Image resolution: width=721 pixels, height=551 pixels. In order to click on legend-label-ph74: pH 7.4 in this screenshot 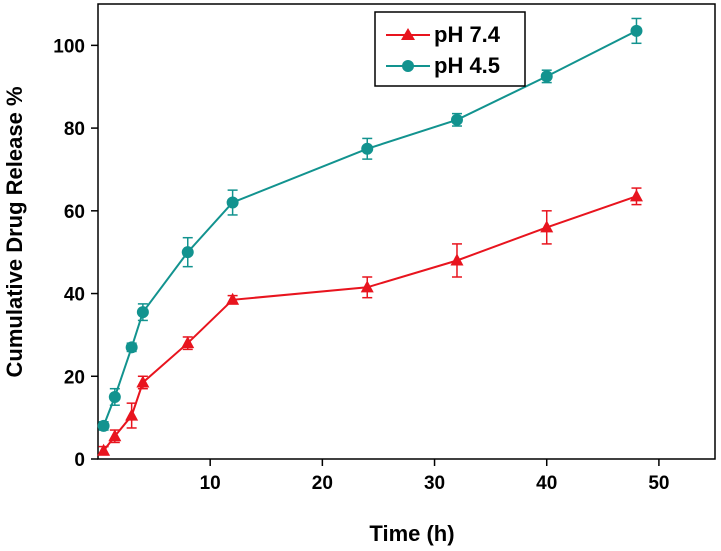, I will do `click(467, 34)`.